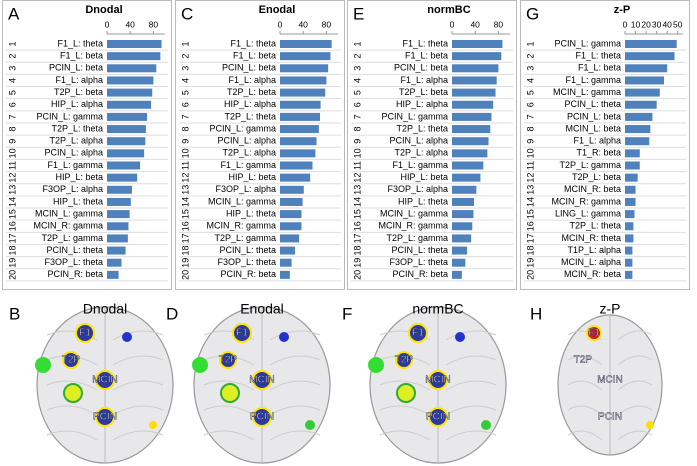  Describe the element at coordinates (12, 56) in the screenshot. I see `rank-label: 2` at that location.